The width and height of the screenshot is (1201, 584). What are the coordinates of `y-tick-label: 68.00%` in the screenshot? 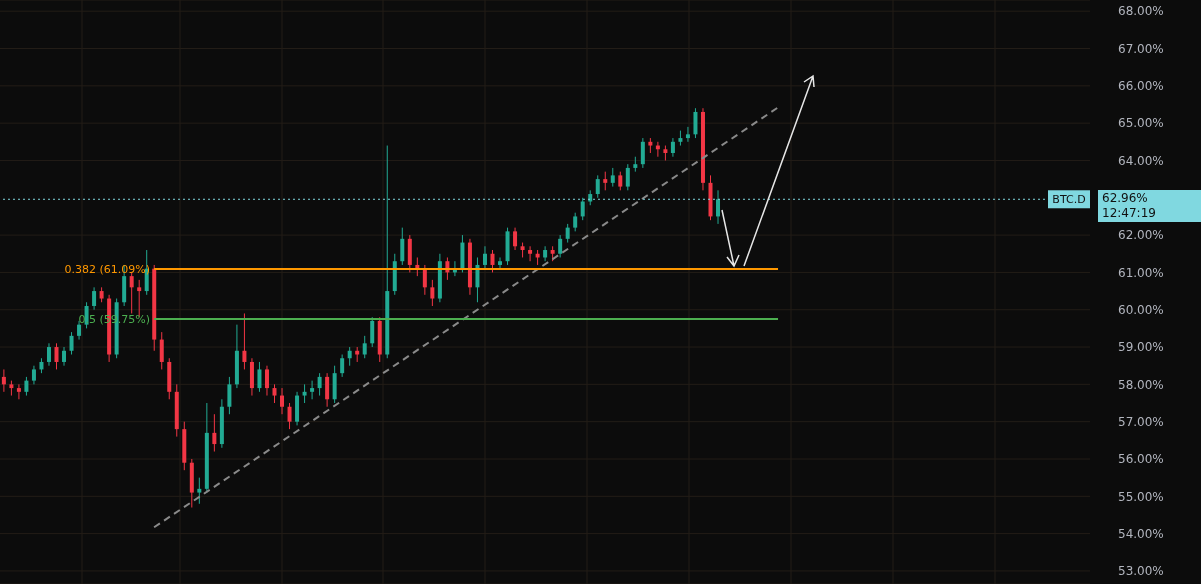 It's located at (1141, 11).